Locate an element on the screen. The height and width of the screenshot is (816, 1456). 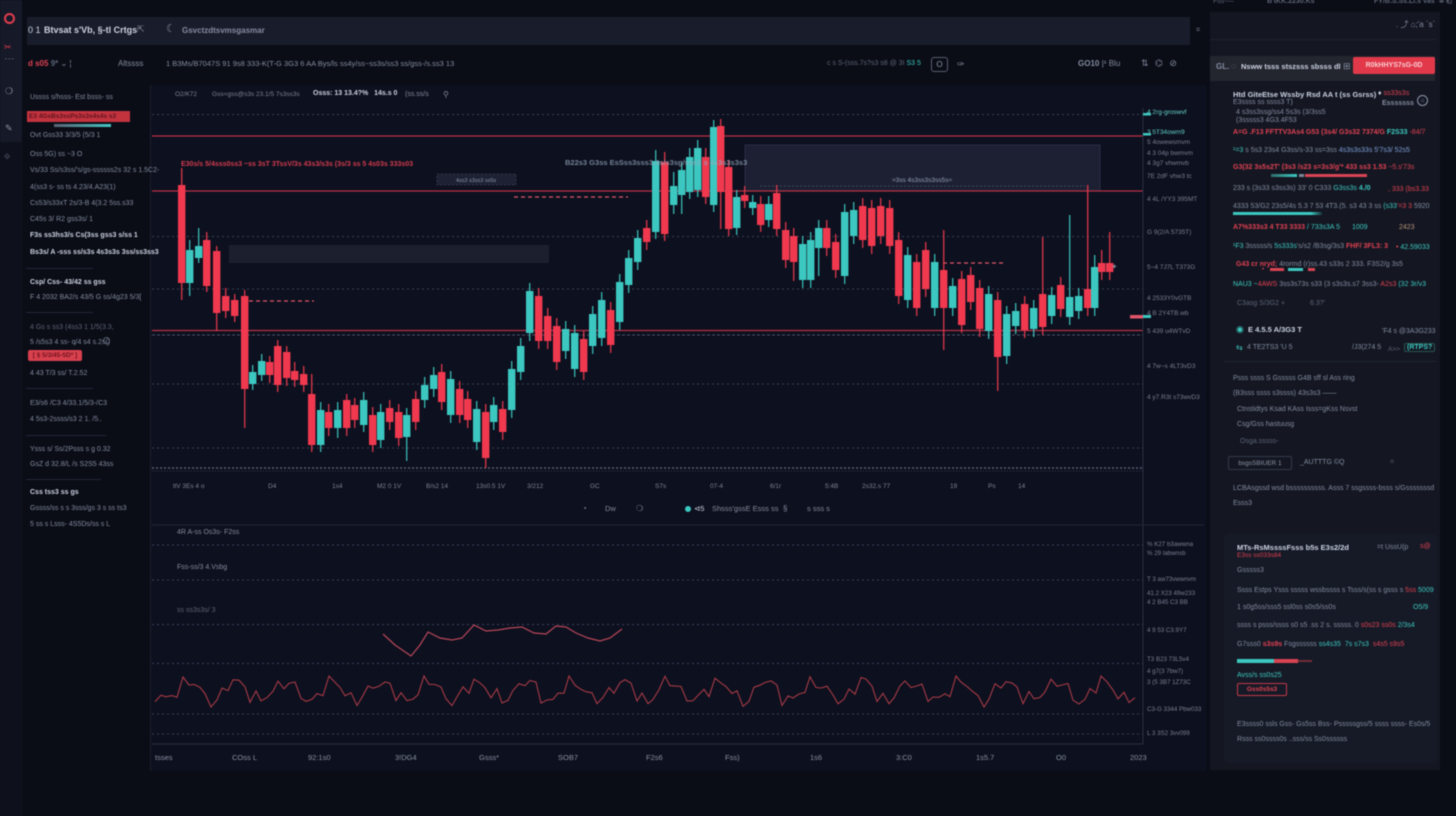
svg-text: 13s0.5 1V is located at coordinates (491, 486).